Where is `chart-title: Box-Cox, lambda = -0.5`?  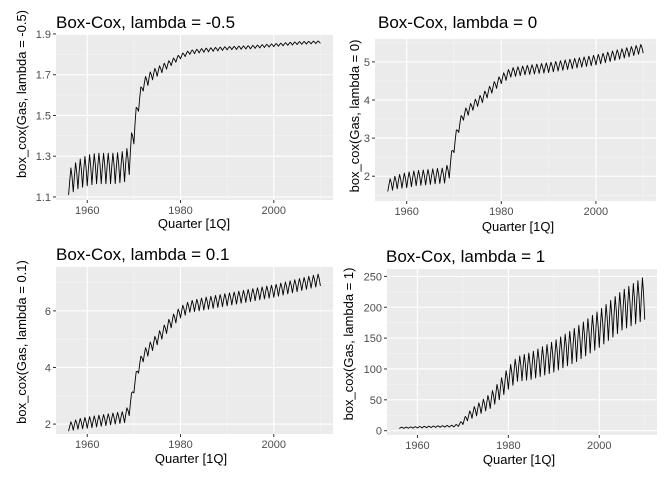 chart-title: Box-Cox, lambda = -0.5 is located at coordinates (145, 22).